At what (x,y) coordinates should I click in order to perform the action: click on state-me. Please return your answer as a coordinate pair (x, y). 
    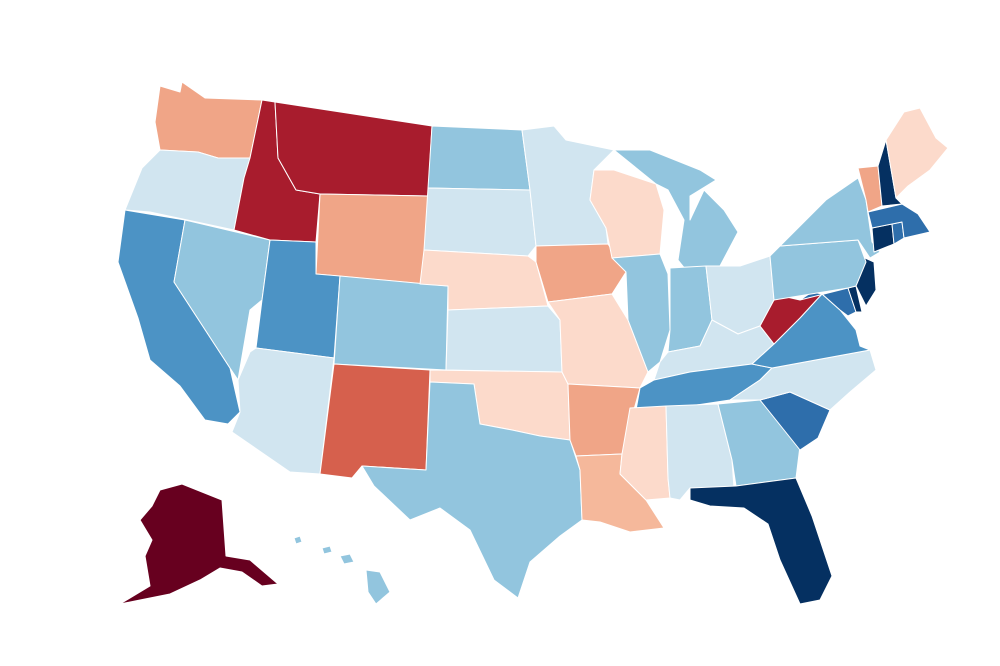
    Looking at the image, I should click on (917, 153).